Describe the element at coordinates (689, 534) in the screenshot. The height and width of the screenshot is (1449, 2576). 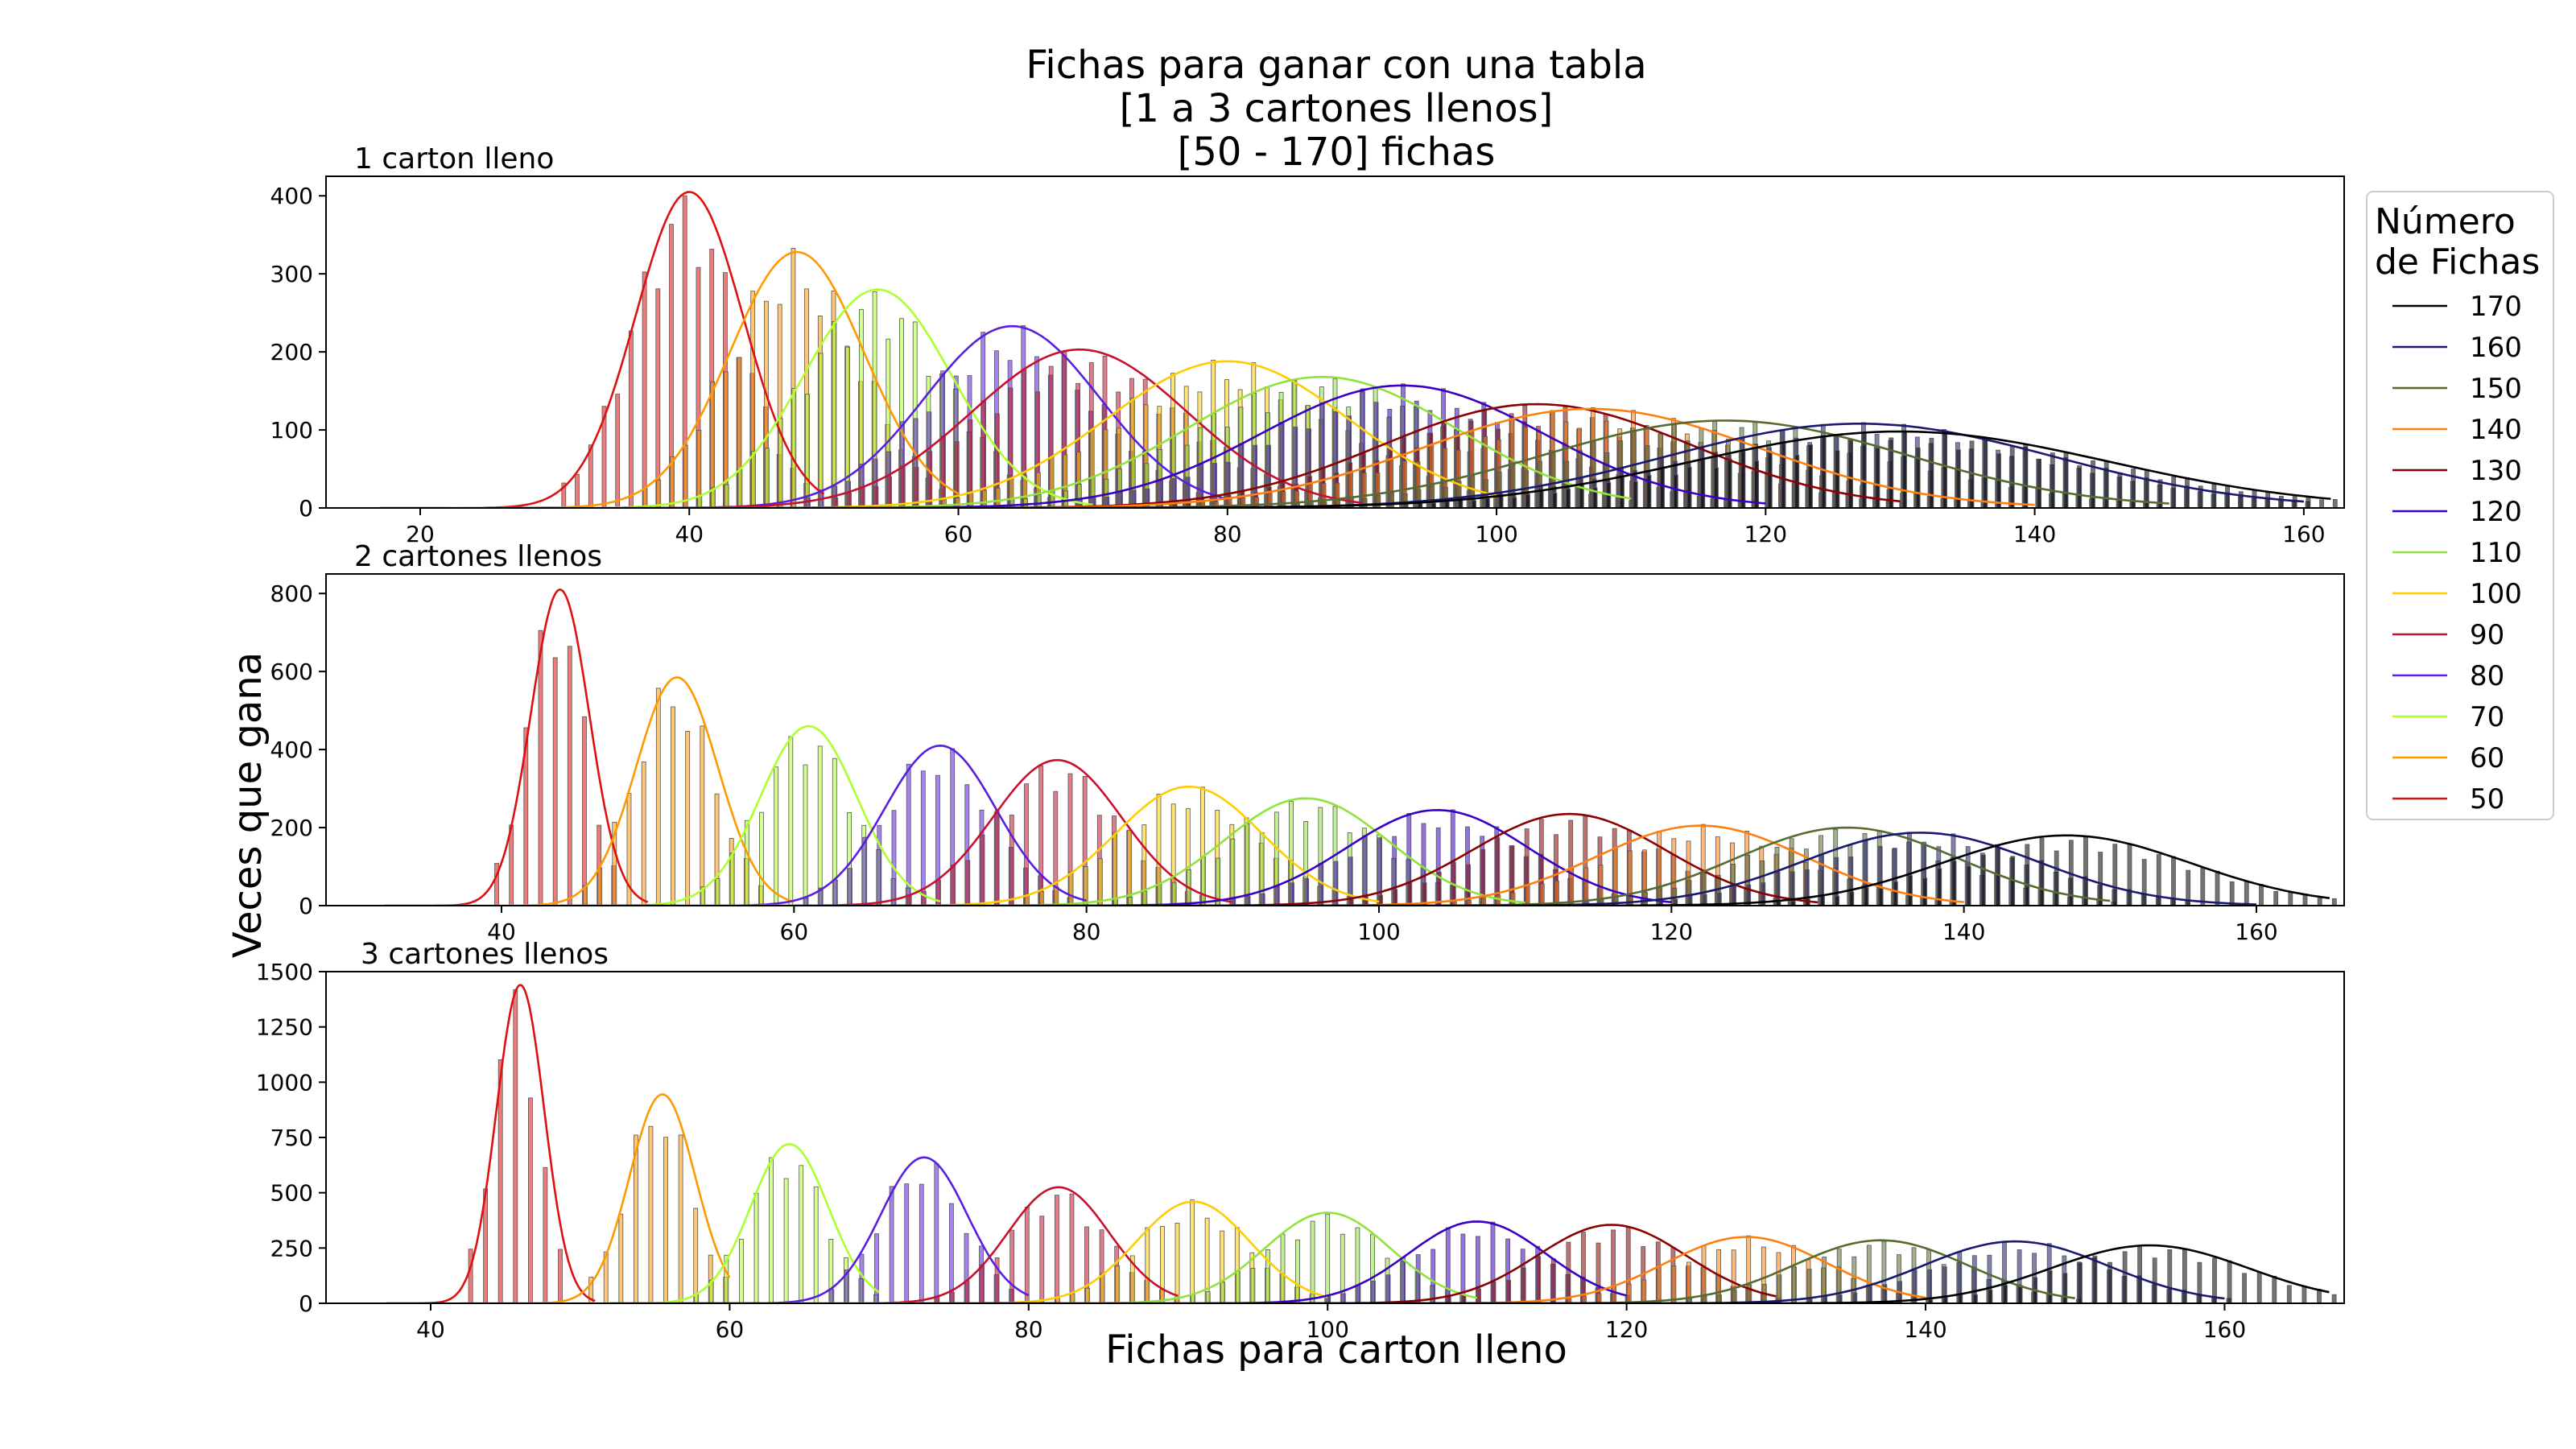
I see `x-tick-label: 40` at that location.